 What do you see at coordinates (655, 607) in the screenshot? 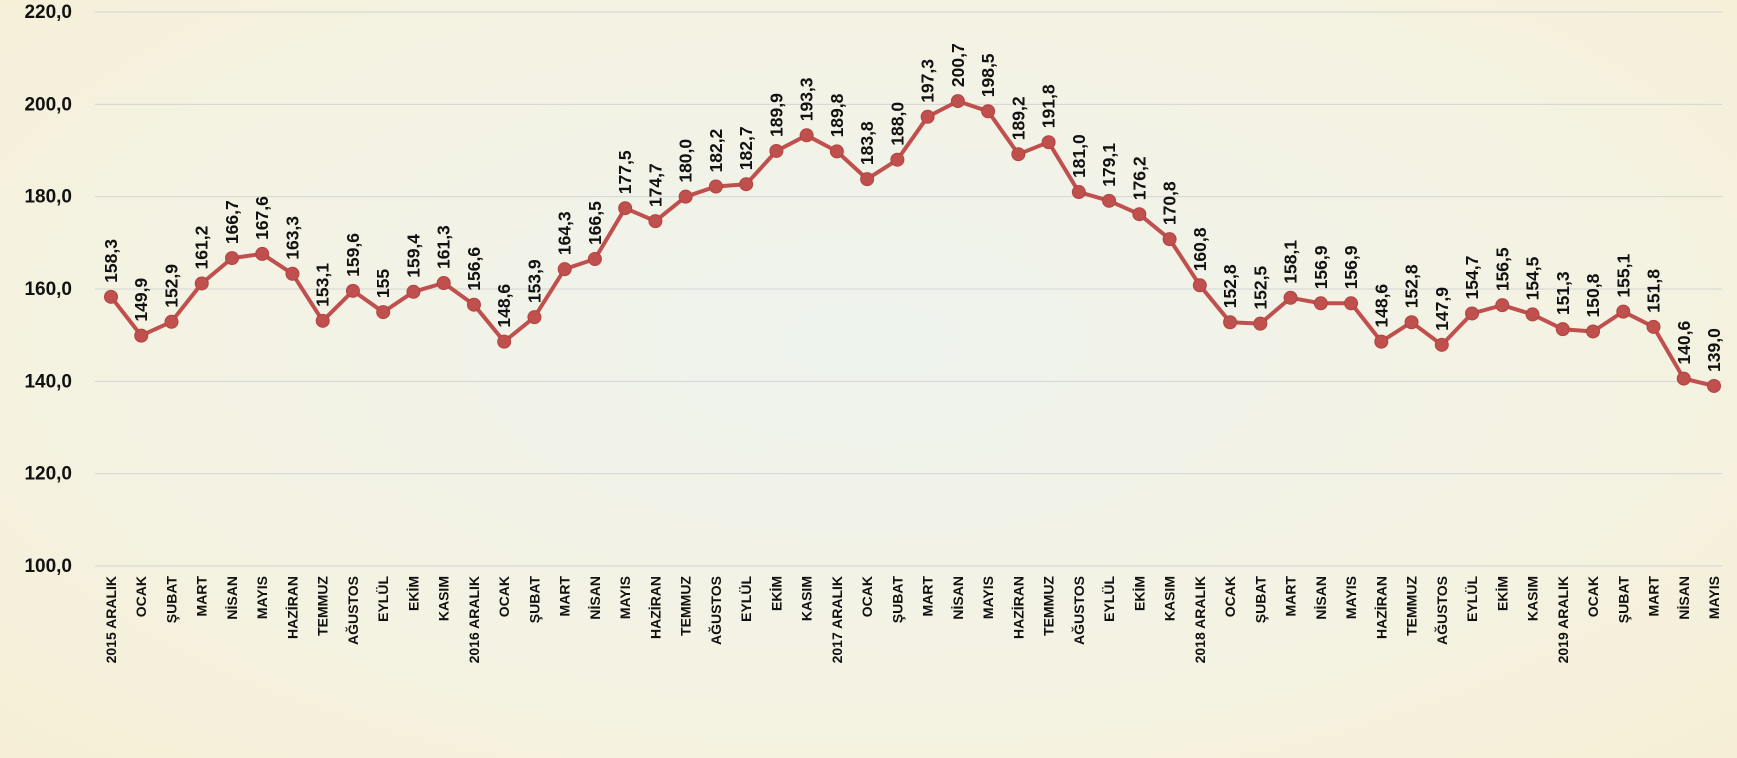
I see `x-tick-label: HAZİRAN` at bounding box center [655, 607].